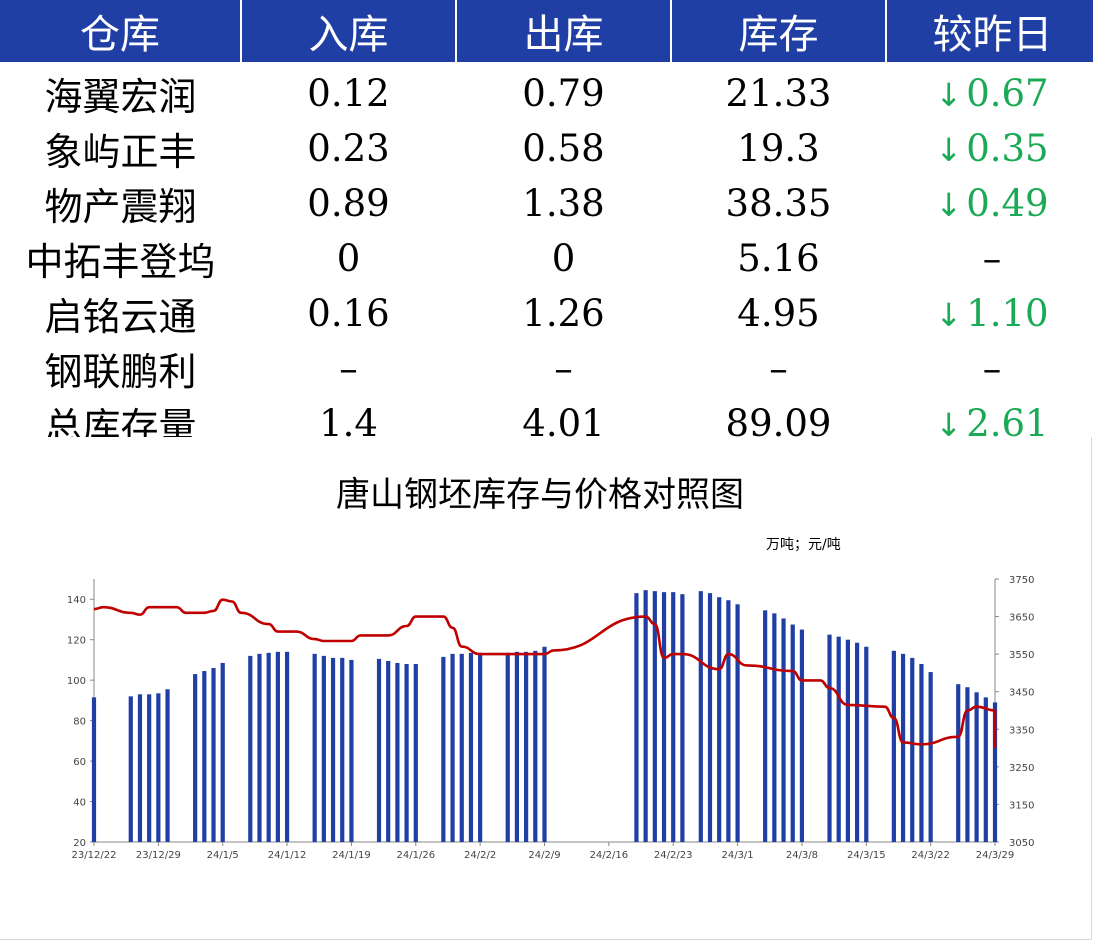  Describe the element at coordinates (989, 313) in the screenshot. I see `change-cell: ↓ 1.10` at that location.